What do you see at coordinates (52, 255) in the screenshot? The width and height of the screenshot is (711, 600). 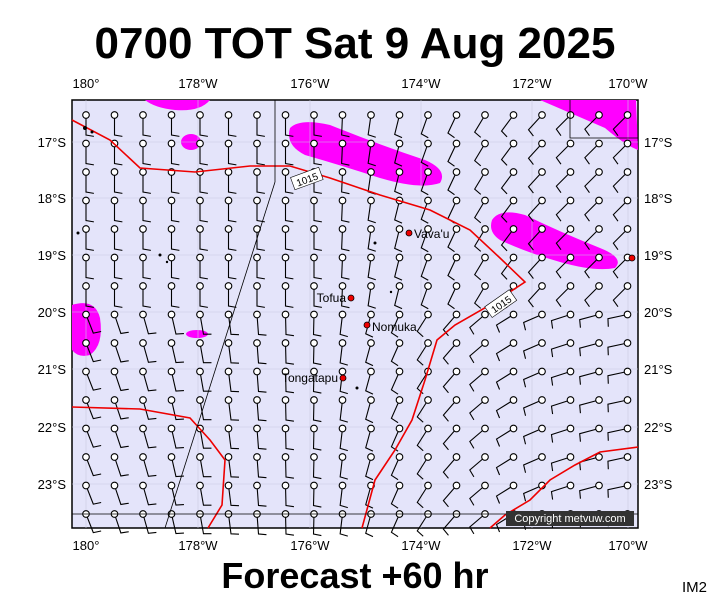 I see `lat-label-left: 19°S` at bounding box center [52, 255].